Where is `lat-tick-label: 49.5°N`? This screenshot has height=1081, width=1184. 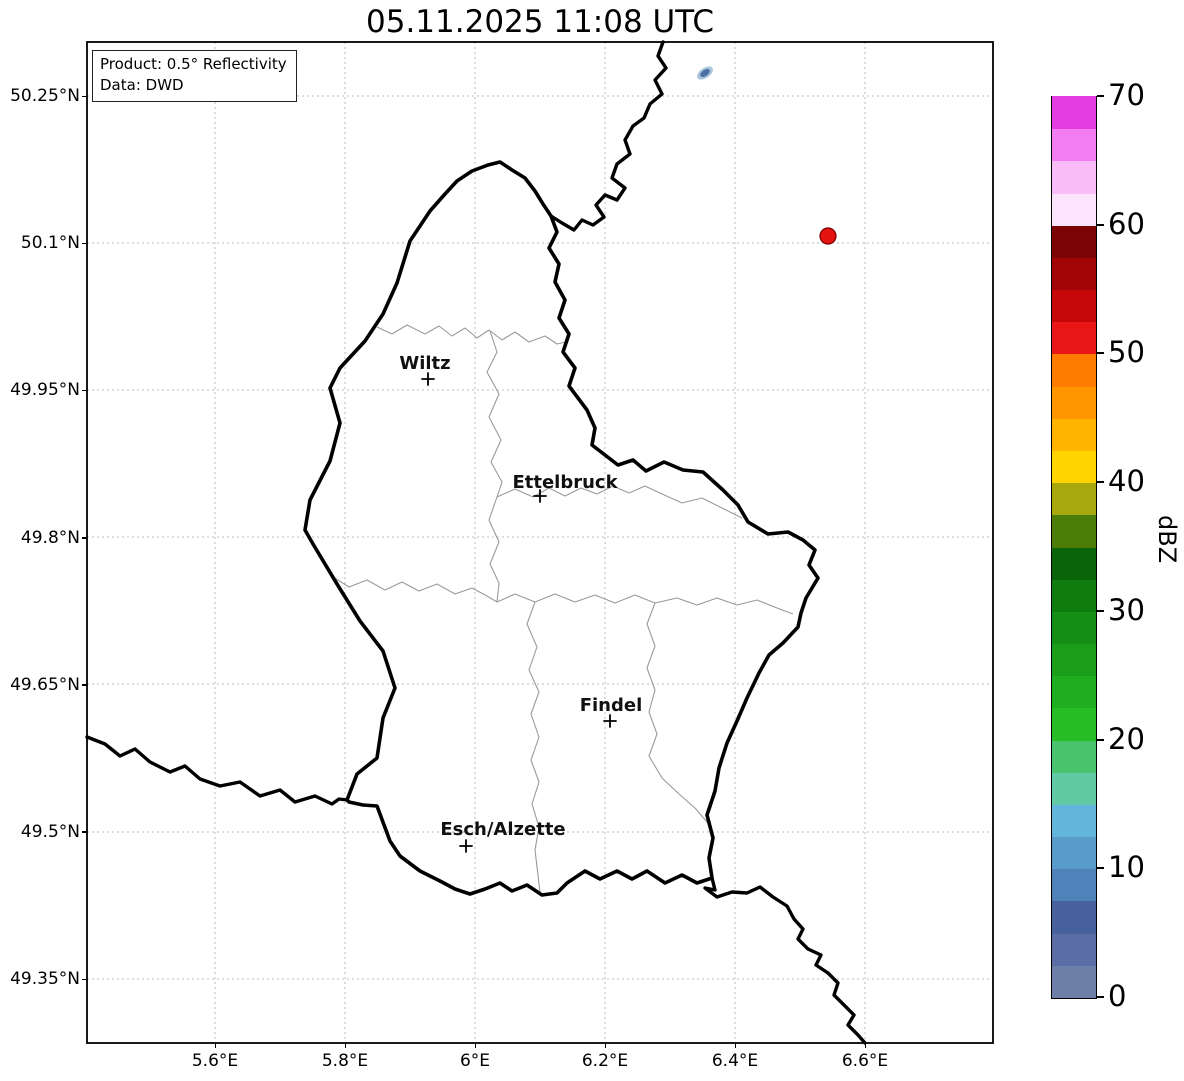
lat-tick-label: 49.5°N is located at coordinates (50, 831).